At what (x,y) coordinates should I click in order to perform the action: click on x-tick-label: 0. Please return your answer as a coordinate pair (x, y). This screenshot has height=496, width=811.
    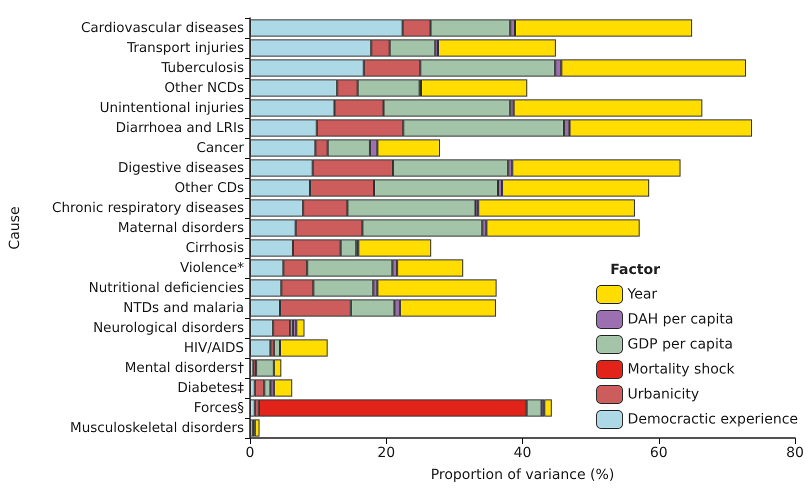
    Looking at the image, I should click on (250, 453).